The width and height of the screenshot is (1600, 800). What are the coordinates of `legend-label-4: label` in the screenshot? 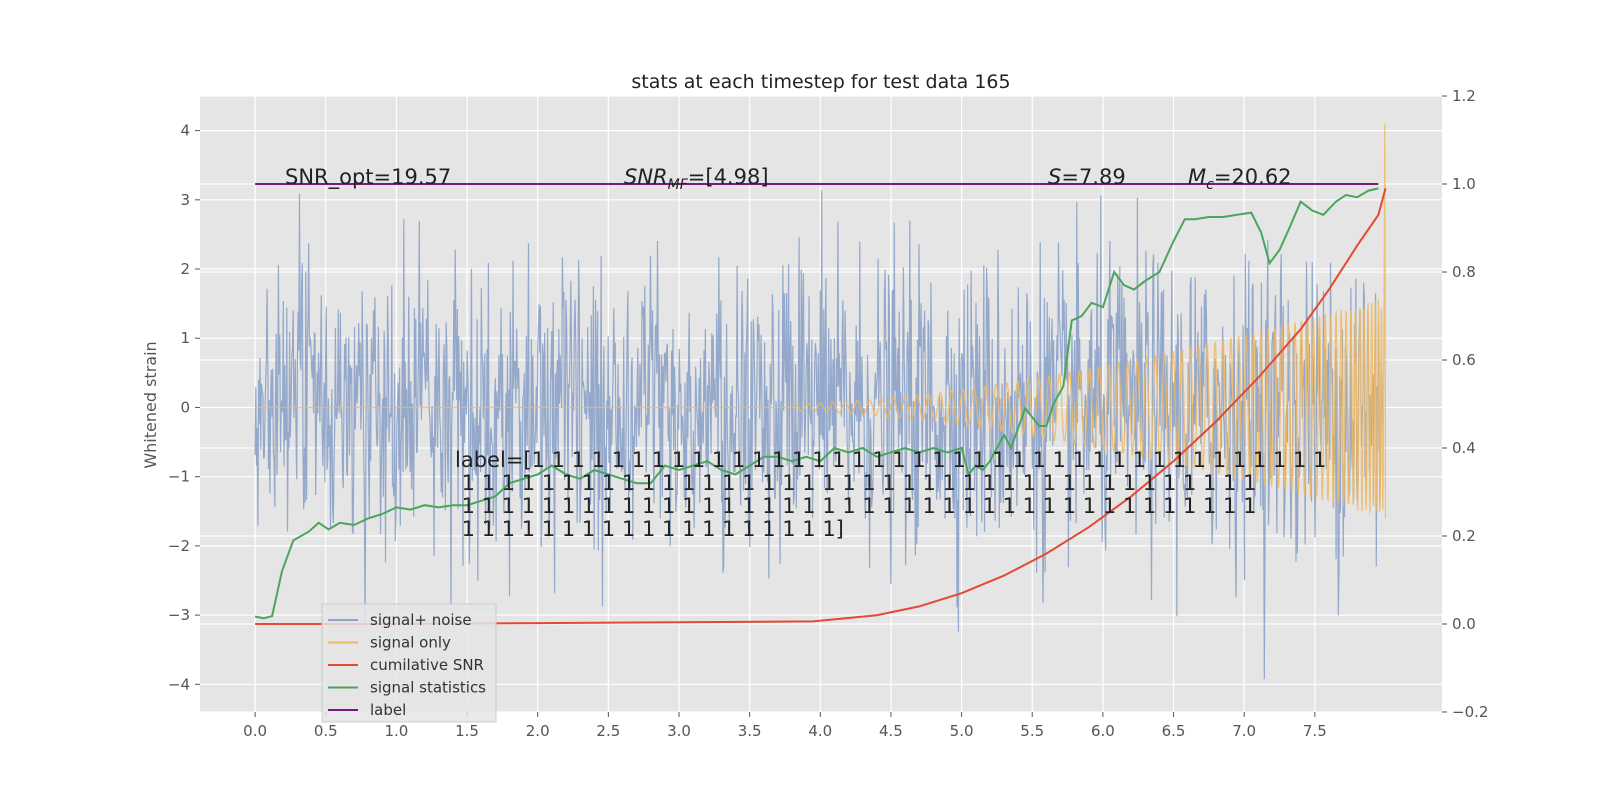 It's located at (388, 710).